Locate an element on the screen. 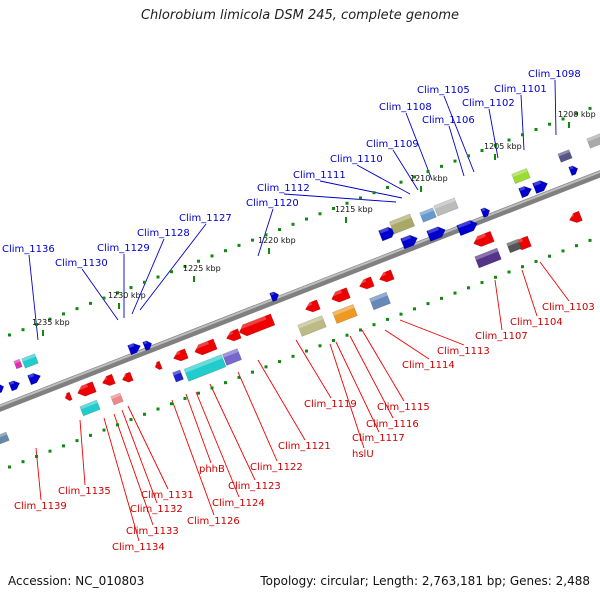 The width and height of the screenshot is (600, 600). gene-label: Clim_1119 is located at coordinates (330, 404).